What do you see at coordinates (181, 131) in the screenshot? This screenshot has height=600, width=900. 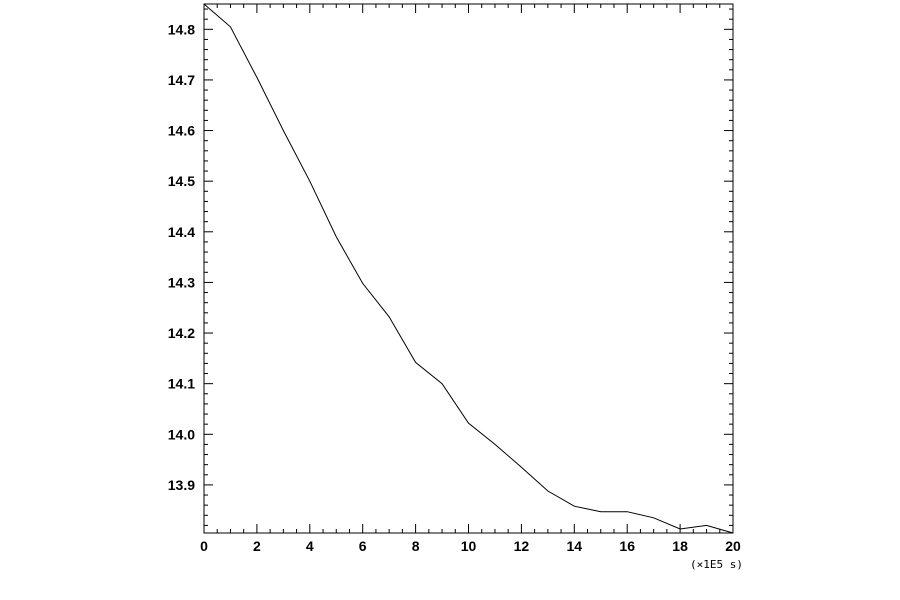 I see `y-tick-label: 14.6` at bounding box center [181, 131].